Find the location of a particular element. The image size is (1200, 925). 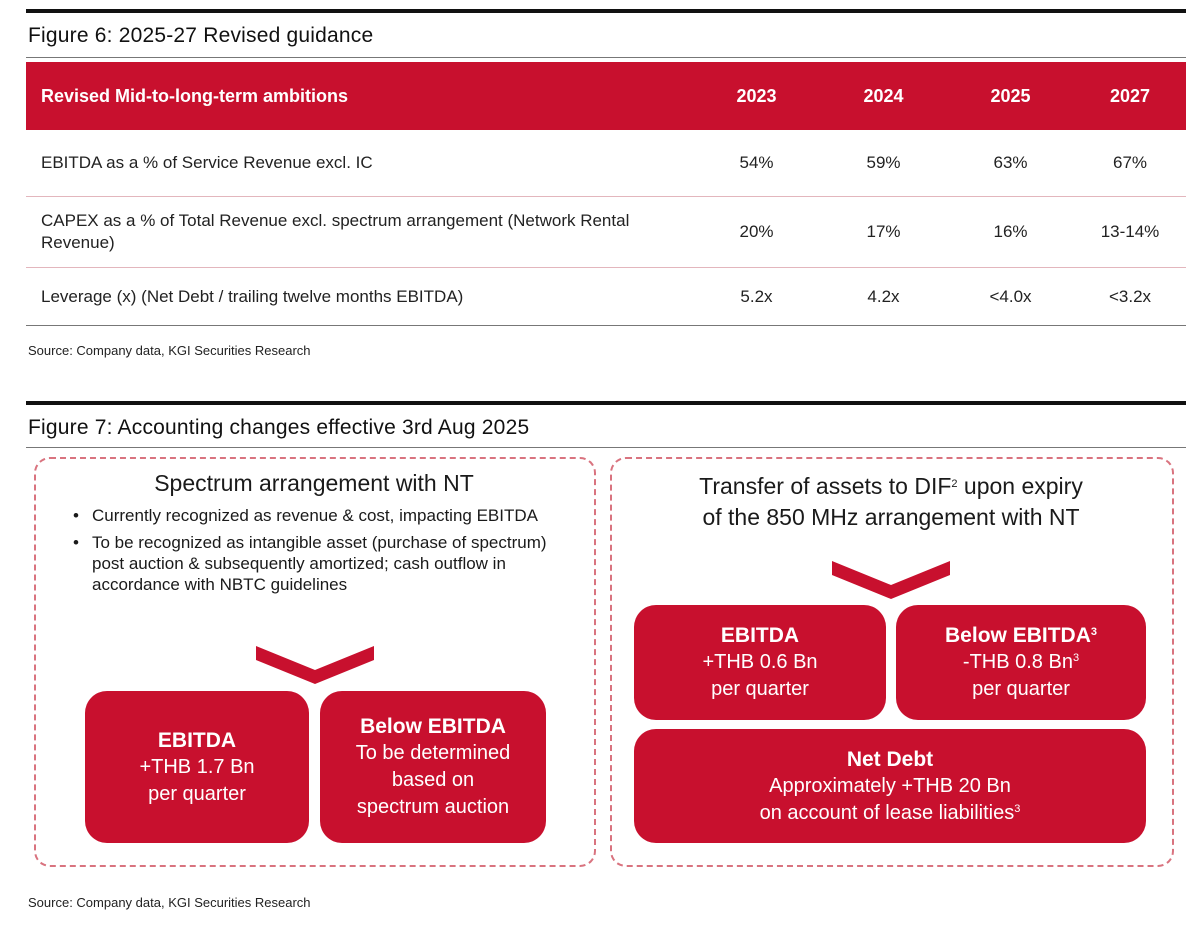

table-cell: 54% is located at coordinates (756, 163).